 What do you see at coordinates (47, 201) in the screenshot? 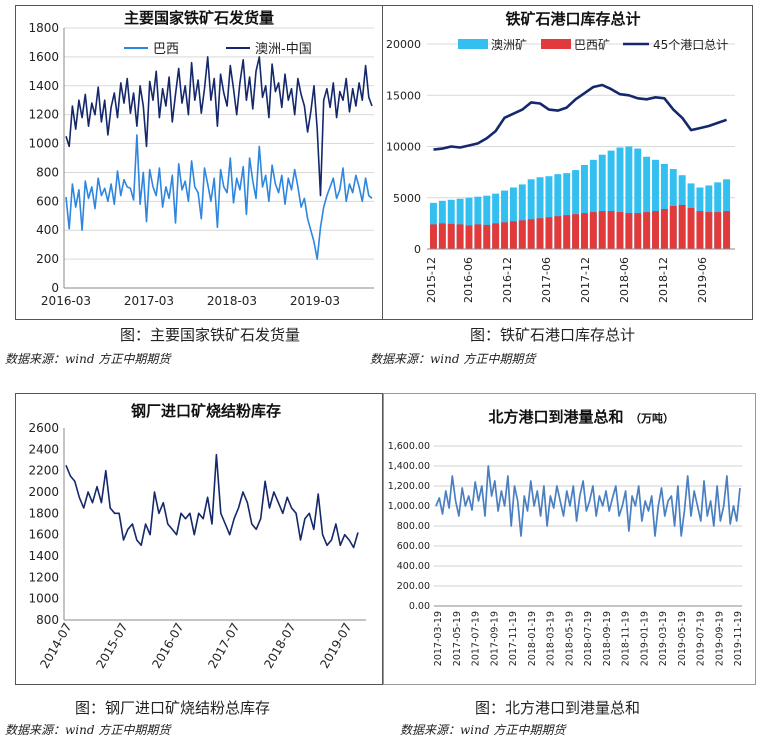
I see `y-tick-label: 600` at bounding box center [47, 201].